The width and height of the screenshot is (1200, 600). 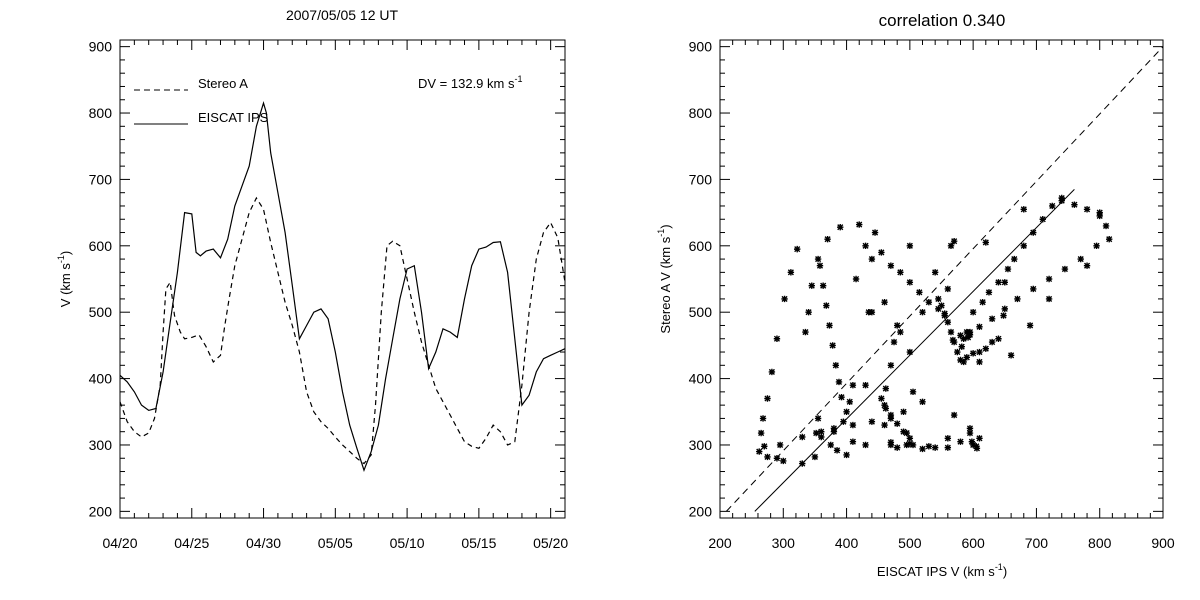 I want to click on right-x-tick-label: 600, so click(x=973, y=543).